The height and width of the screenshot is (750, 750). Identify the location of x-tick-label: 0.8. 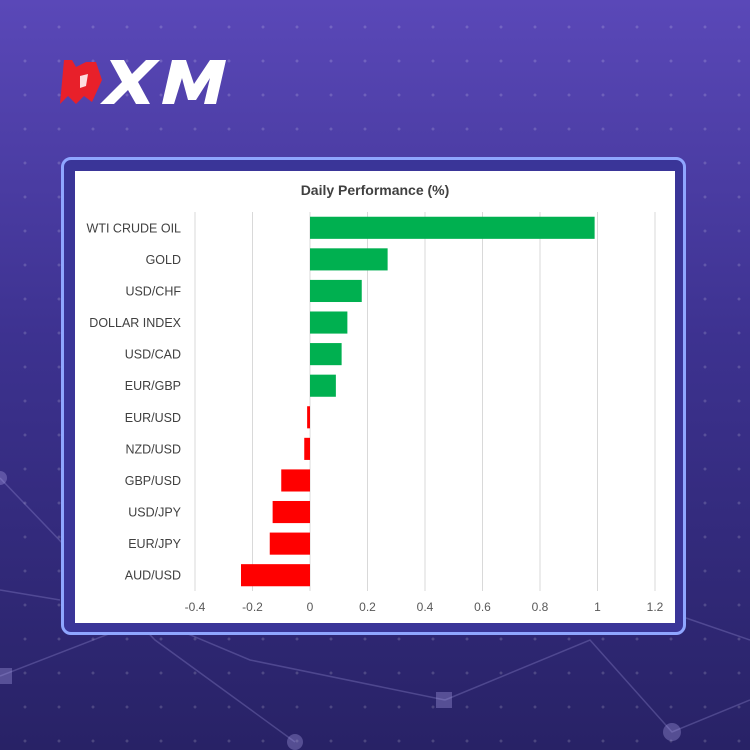
(540, 607).